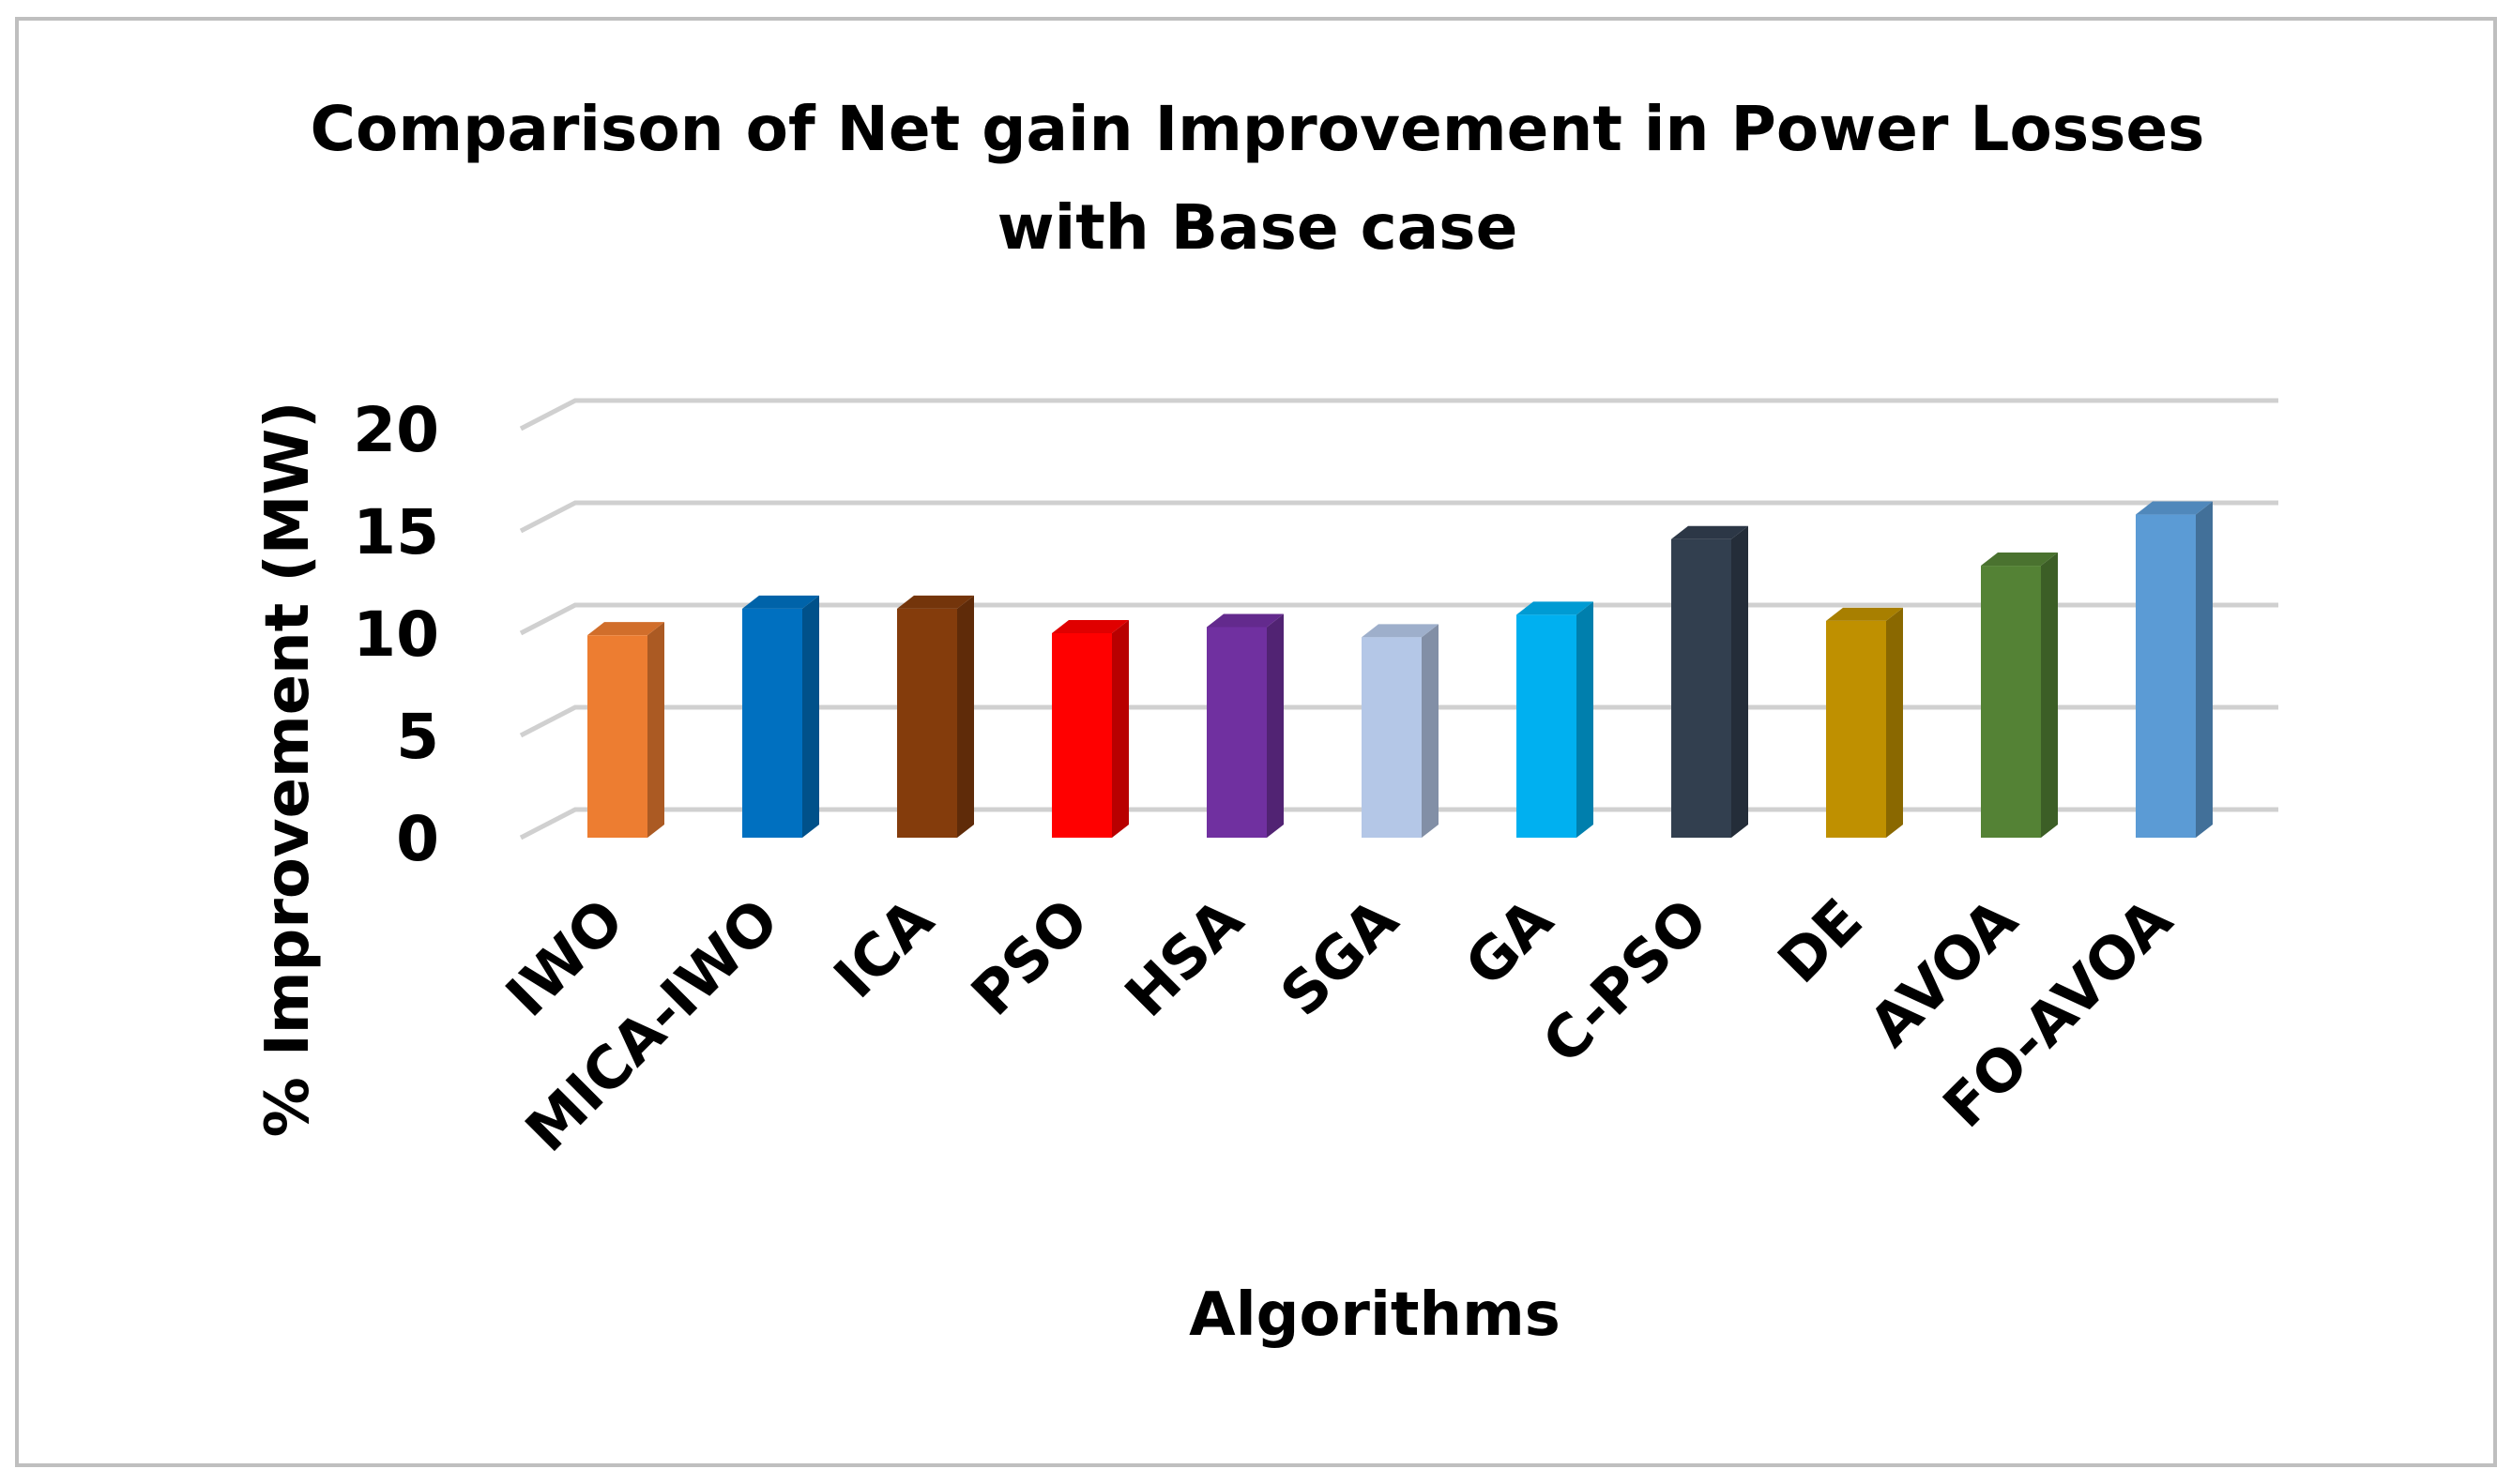  What do you see at coordinates (1258, 227) in the screenshot?
I see `chart-title-line-2: with Base case` at bounding box center [1258, 227].